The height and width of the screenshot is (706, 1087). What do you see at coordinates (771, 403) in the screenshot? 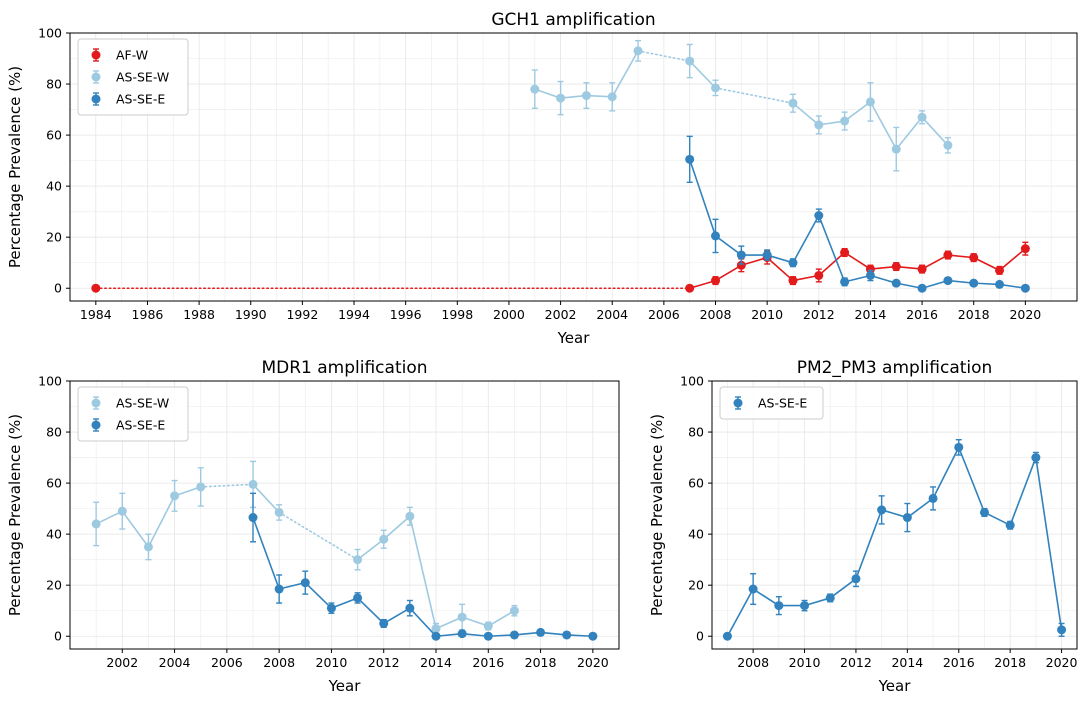
I see `legend: AS-SE-E` at bounding box center [771, 403].